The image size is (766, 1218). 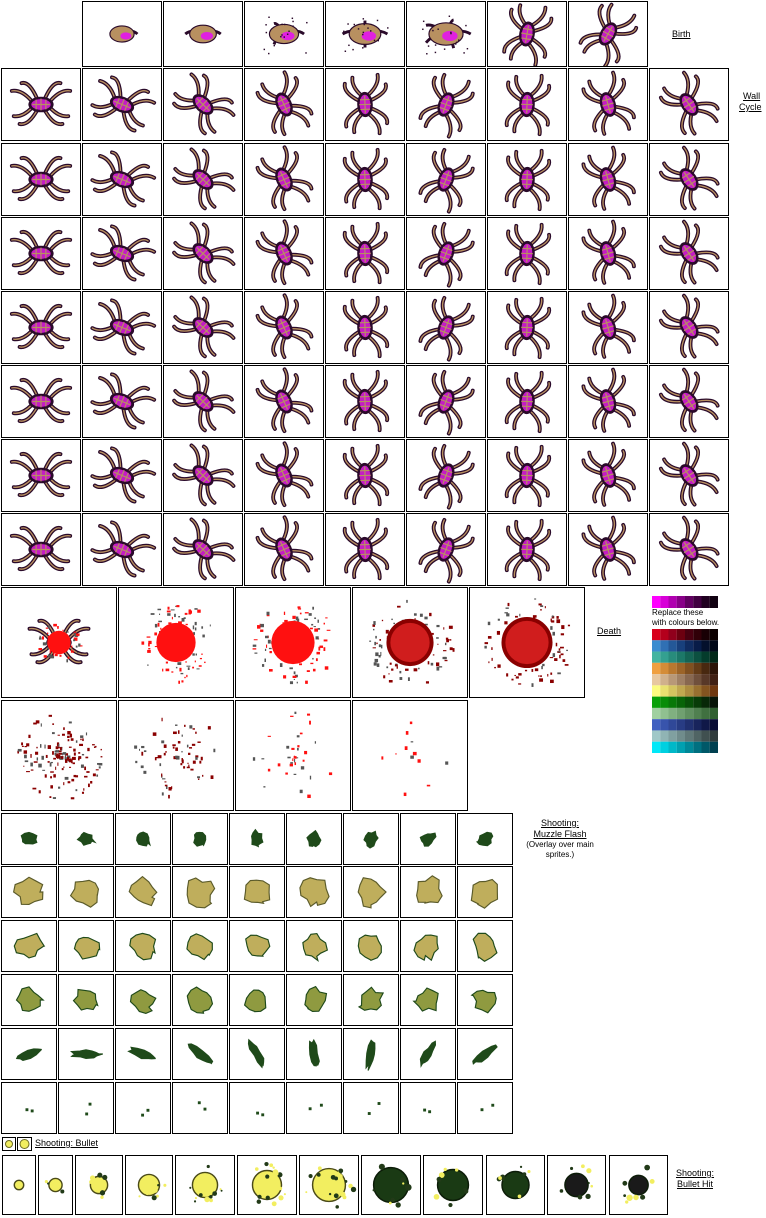 I want to click on label-replace: Replace these with colours below., so click(x=685, y=618).